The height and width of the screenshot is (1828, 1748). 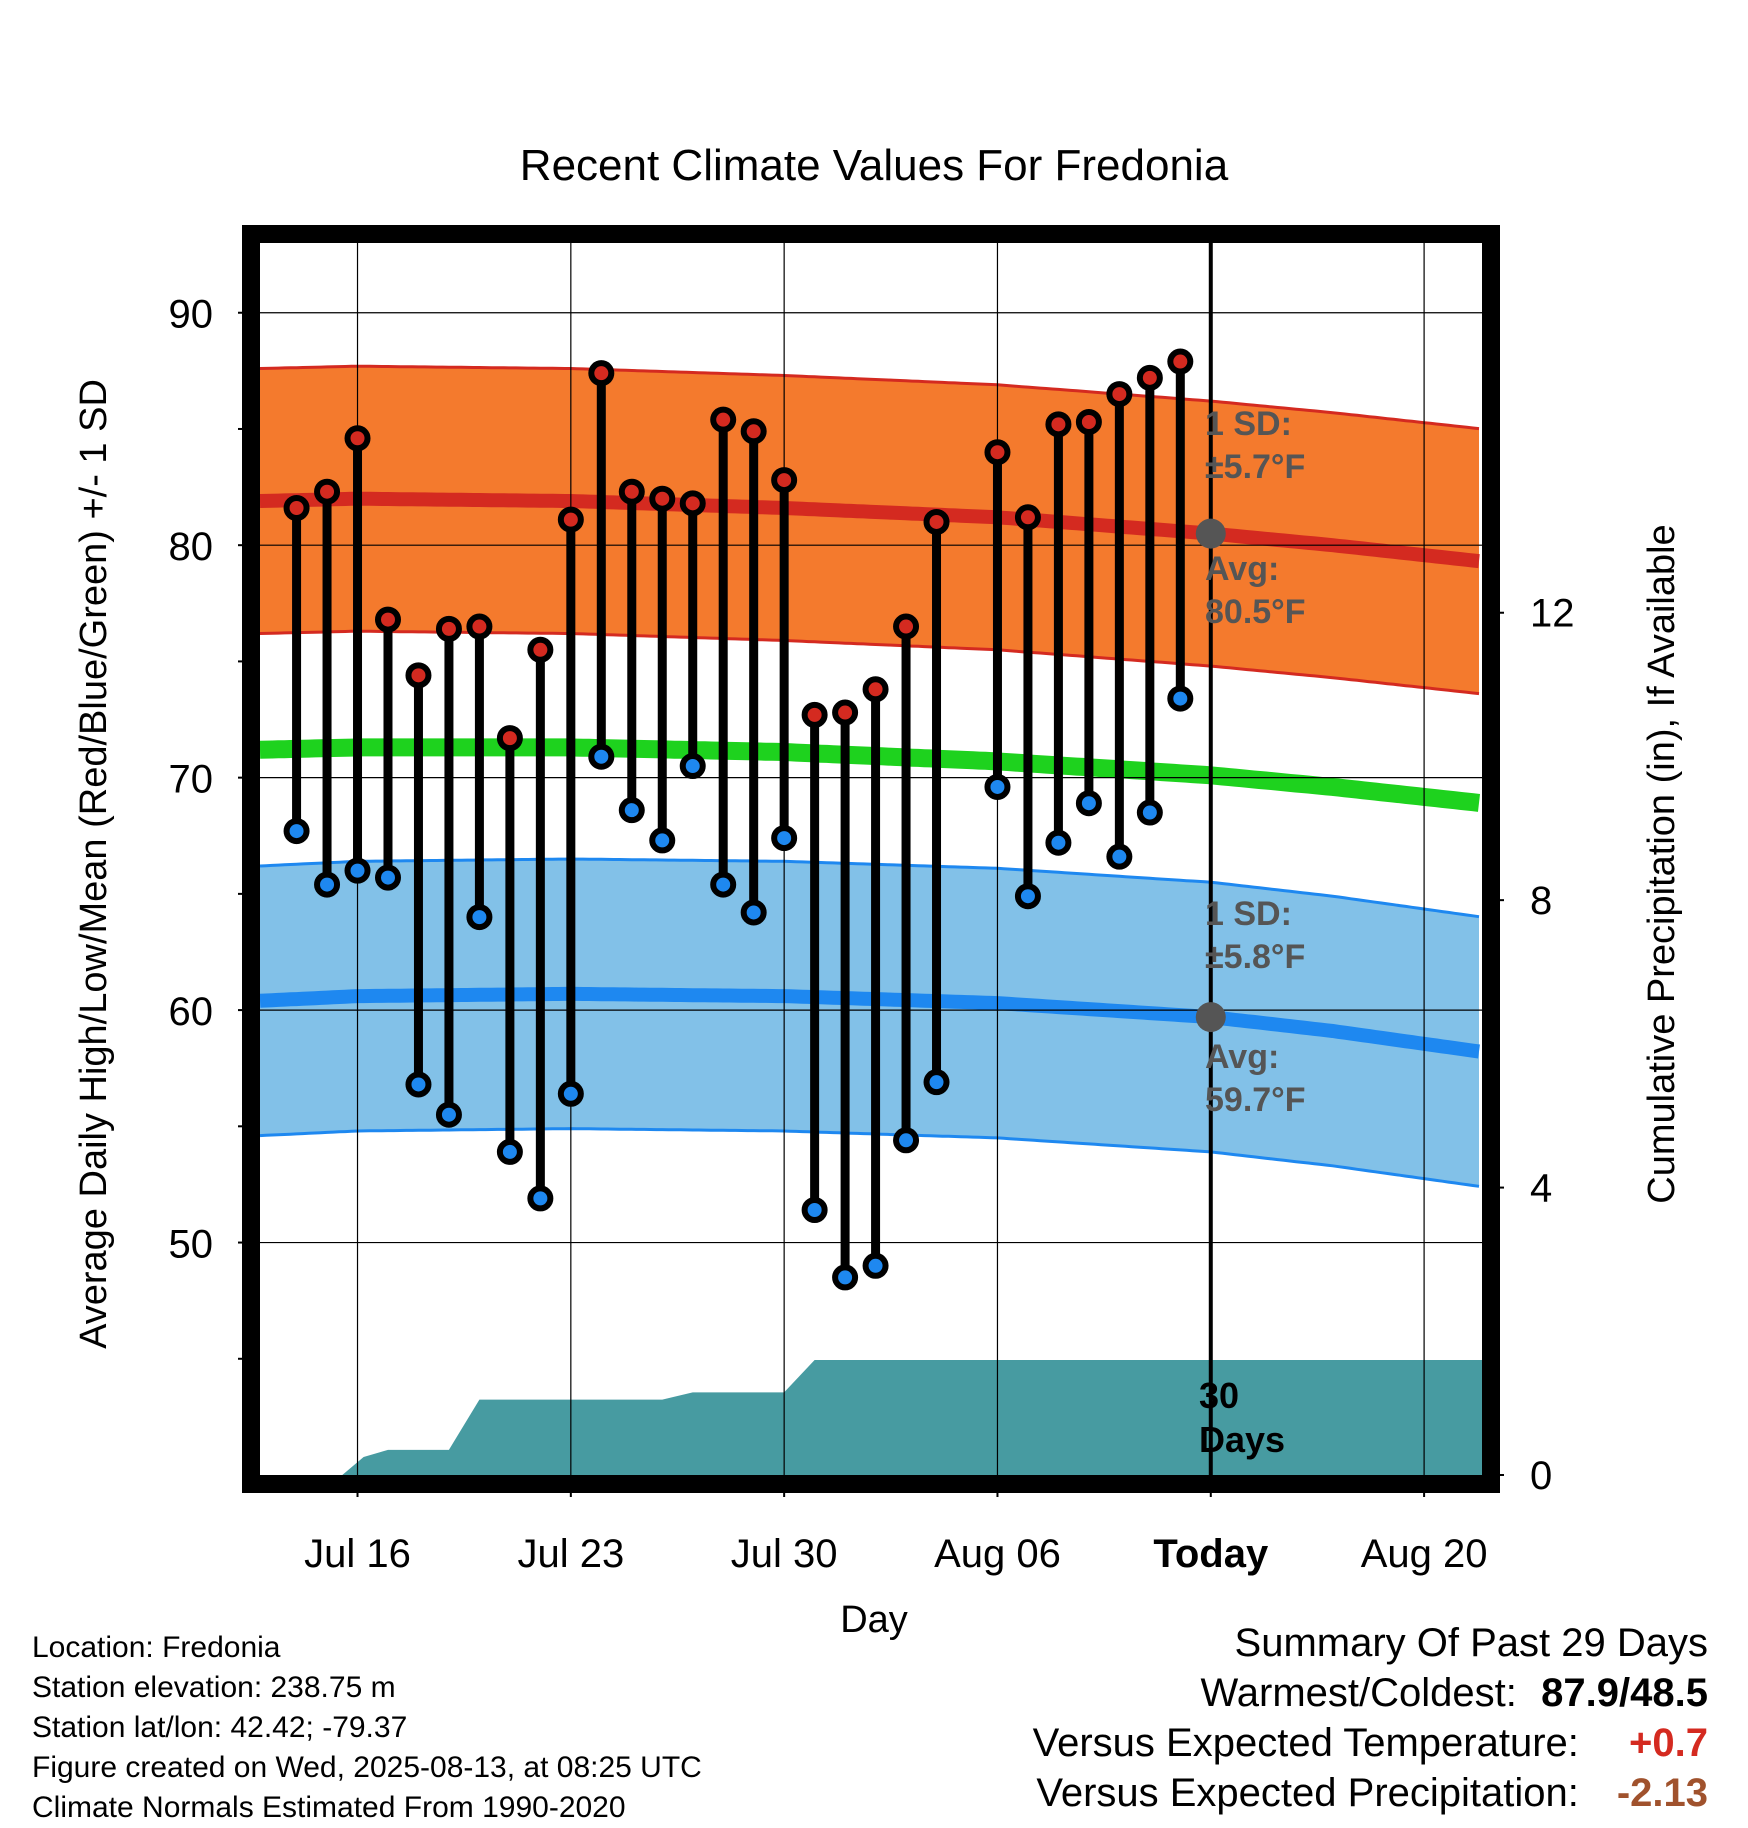 What do you see at coordinates (191, 780) in the screenshot?
I see `y-tick-label: 70` at bounding box center [191, 780].